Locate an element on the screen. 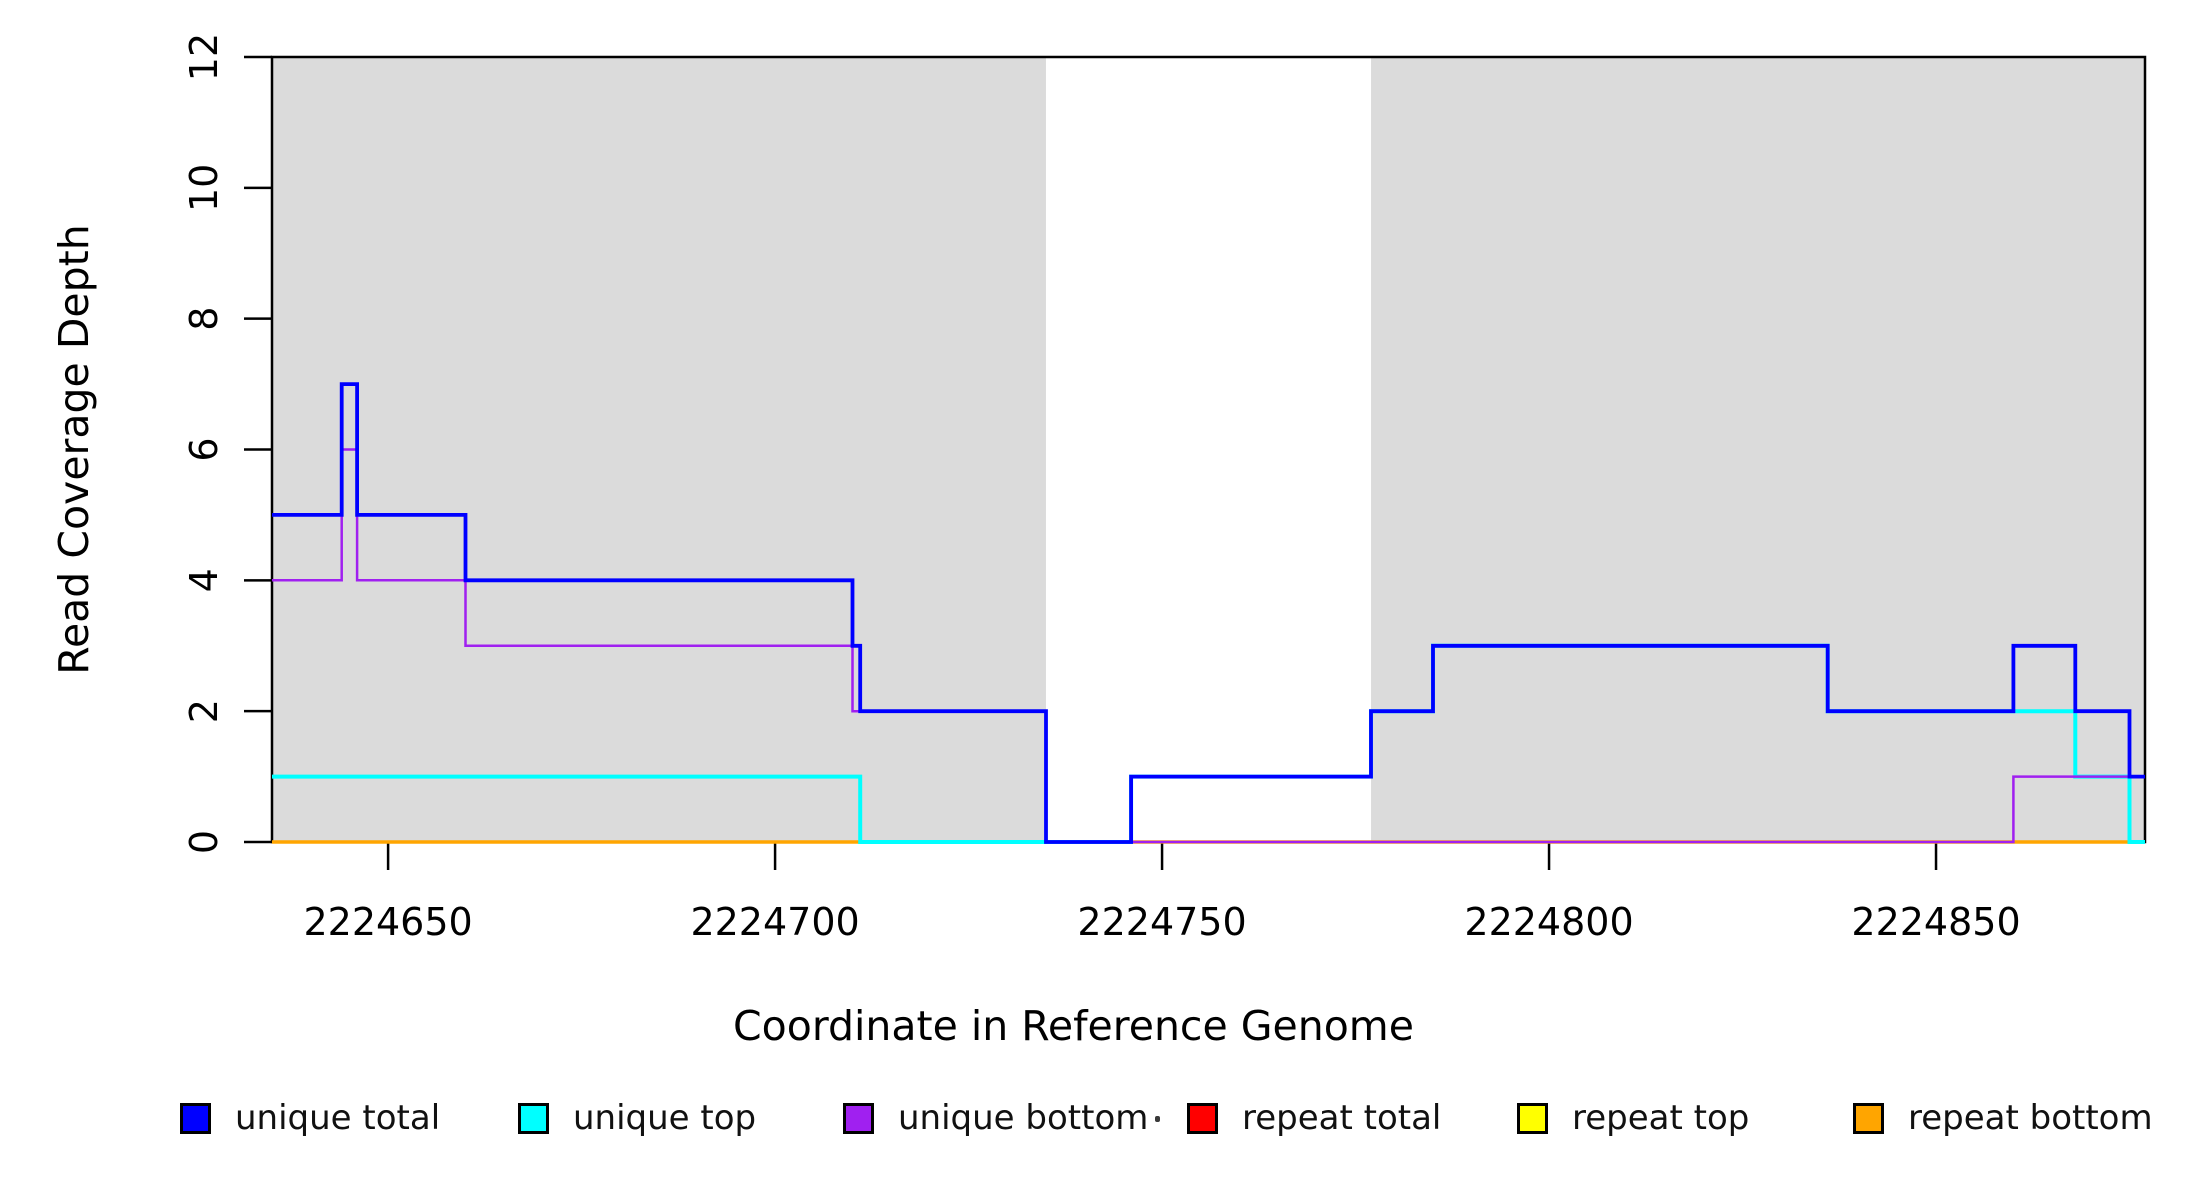 The width and height of the screenshot is (2200, 1200). y-tick-label: 10 is located at coordinates (204, 188).